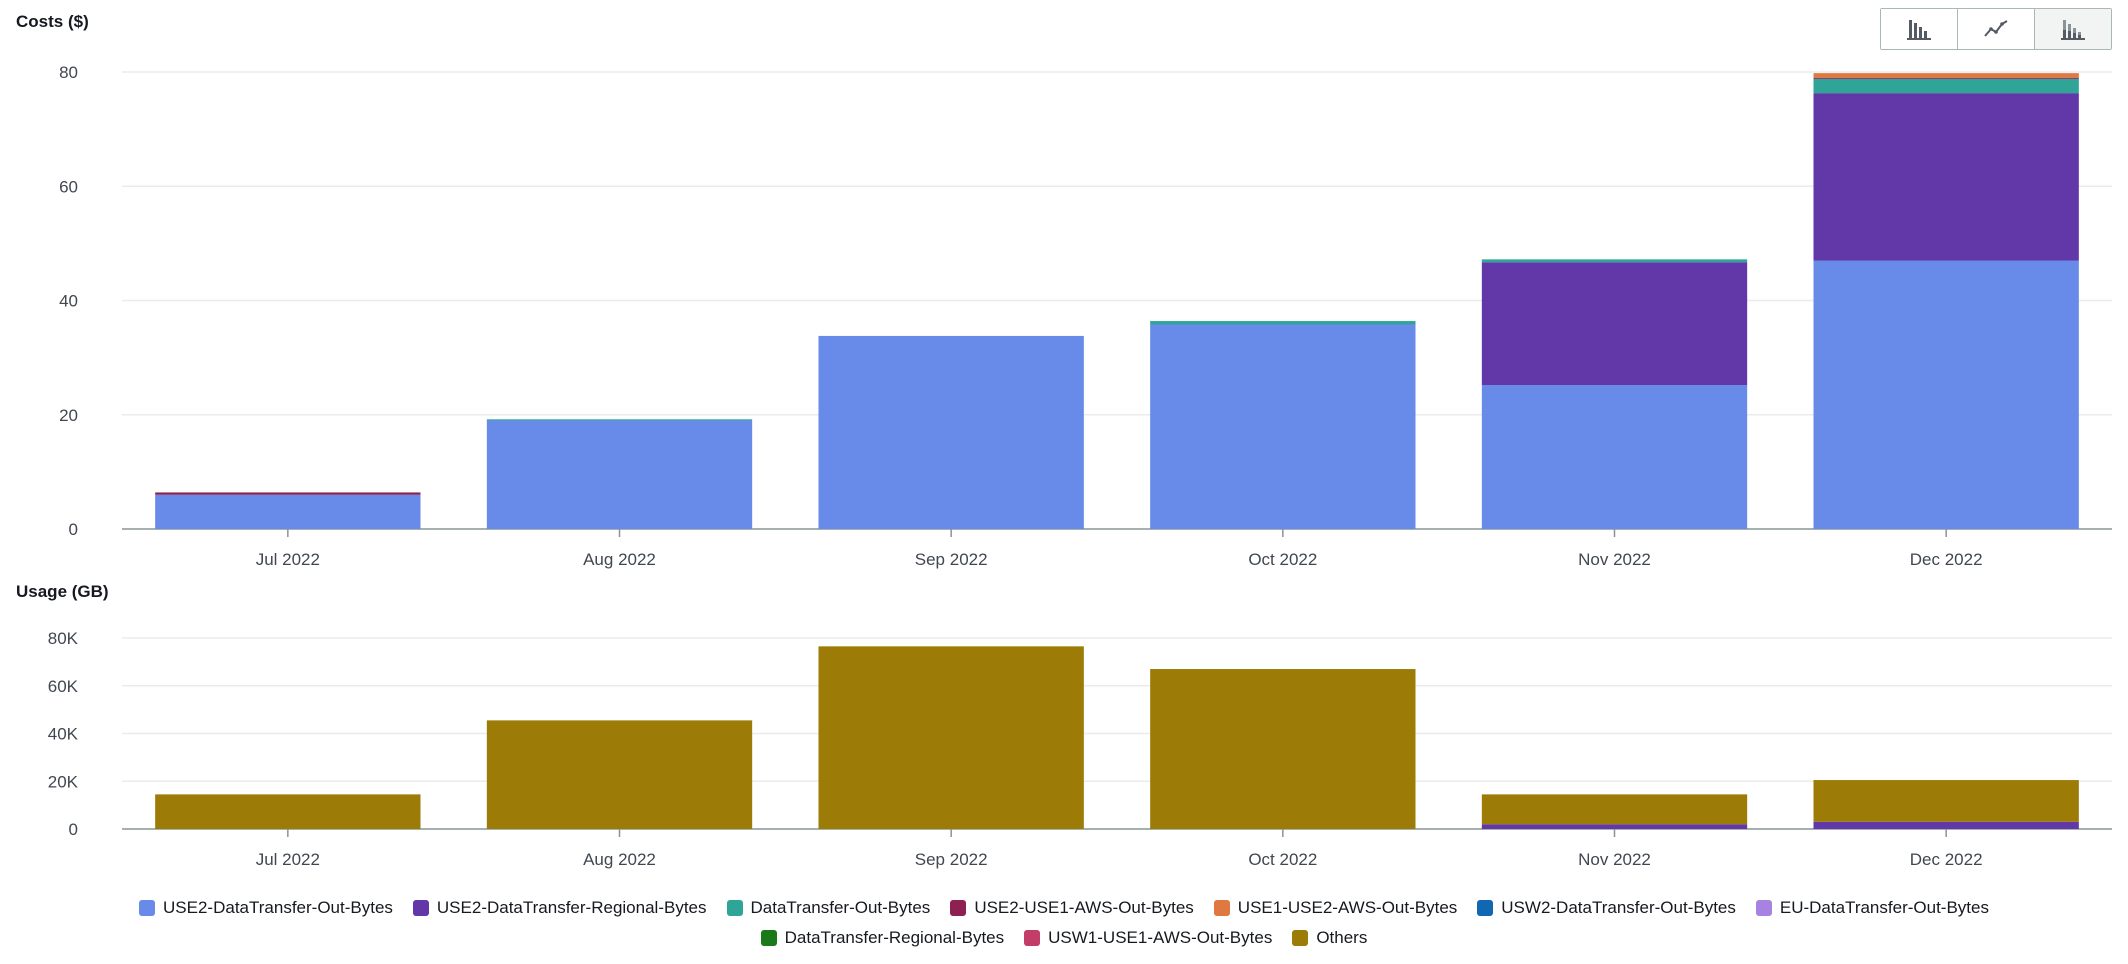  What do you see at coordinates (68, 72) in the screenshot?
I see `y-tick-label: 80` at bounding box center [68, 72].